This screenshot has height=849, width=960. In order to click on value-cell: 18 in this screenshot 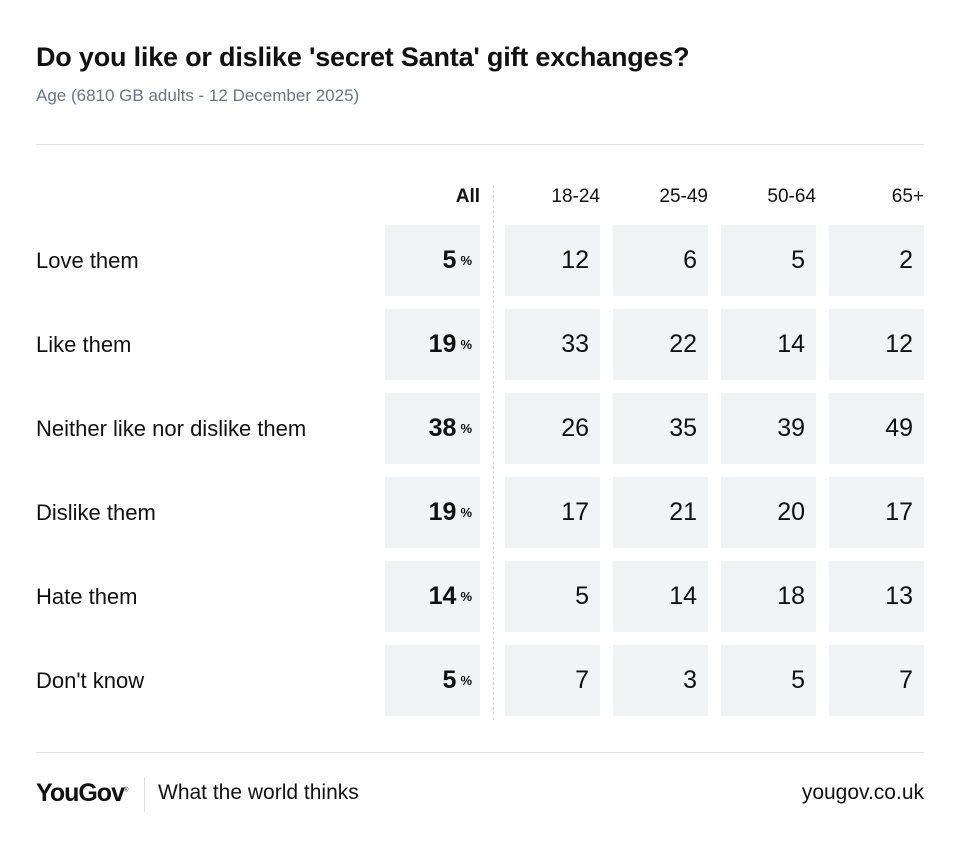, I will do `click(768, 596)`.